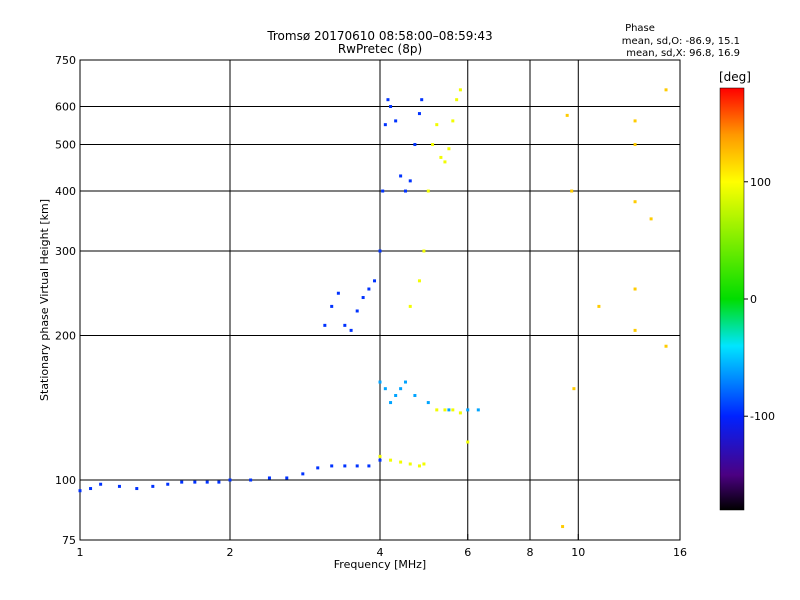 The width and height of the screenshot is (800, 600). What do you see at coordinates (65, 251) in the screenshot?
I see `y-tick-label: 300` at bounding box center [65, 251].